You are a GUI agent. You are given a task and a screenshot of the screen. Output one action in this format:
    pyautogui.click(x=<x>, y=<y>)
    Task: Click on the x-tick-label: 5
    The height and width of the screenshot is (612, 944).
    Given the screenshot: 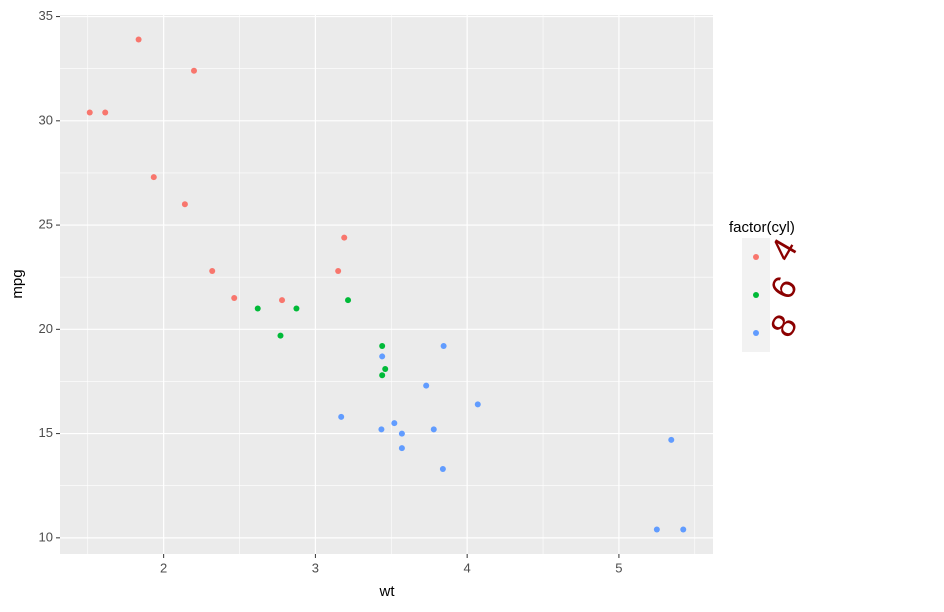 What is the action you would take?
    pyautogui.click(x=618, y=567)
    